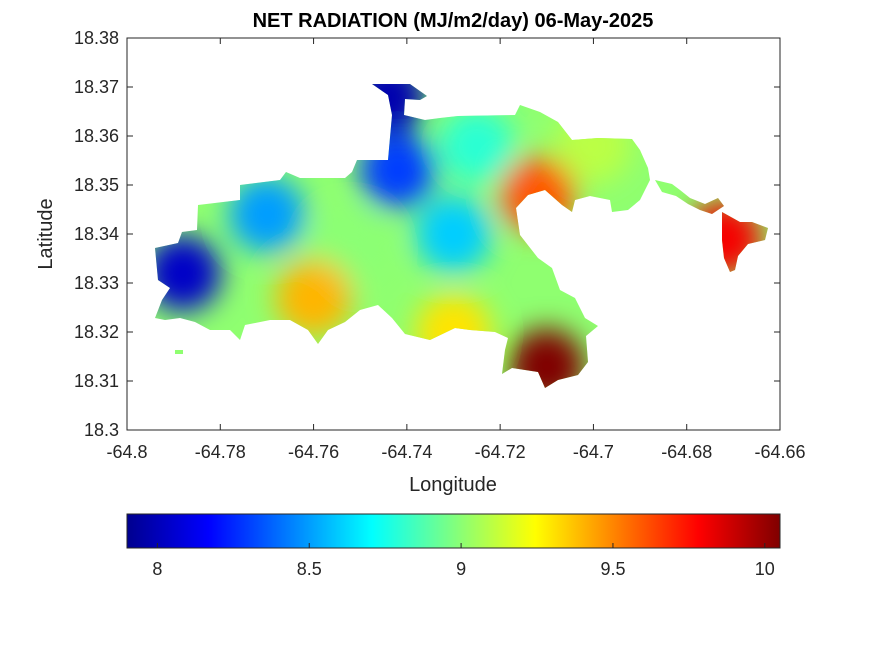 The width and height of the screenshot is (875, 656). What do you see at coordinates (220, 452) in the screenshot?
I see `x-tick-label: -64.78` at bounding box center [220, 452].